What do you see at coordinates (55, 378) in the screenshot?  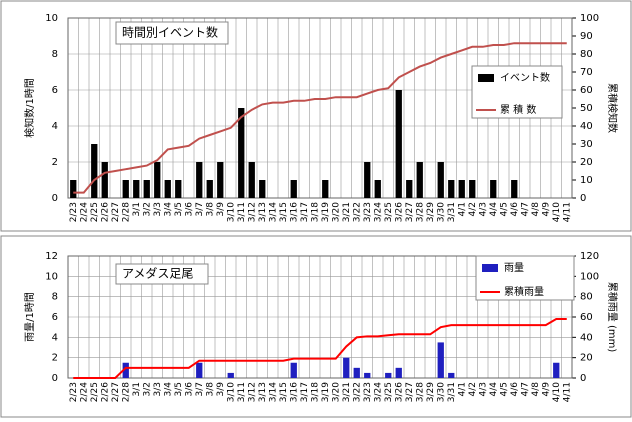 I see `y-tick-label: 0` at bounding box center [55, 378].